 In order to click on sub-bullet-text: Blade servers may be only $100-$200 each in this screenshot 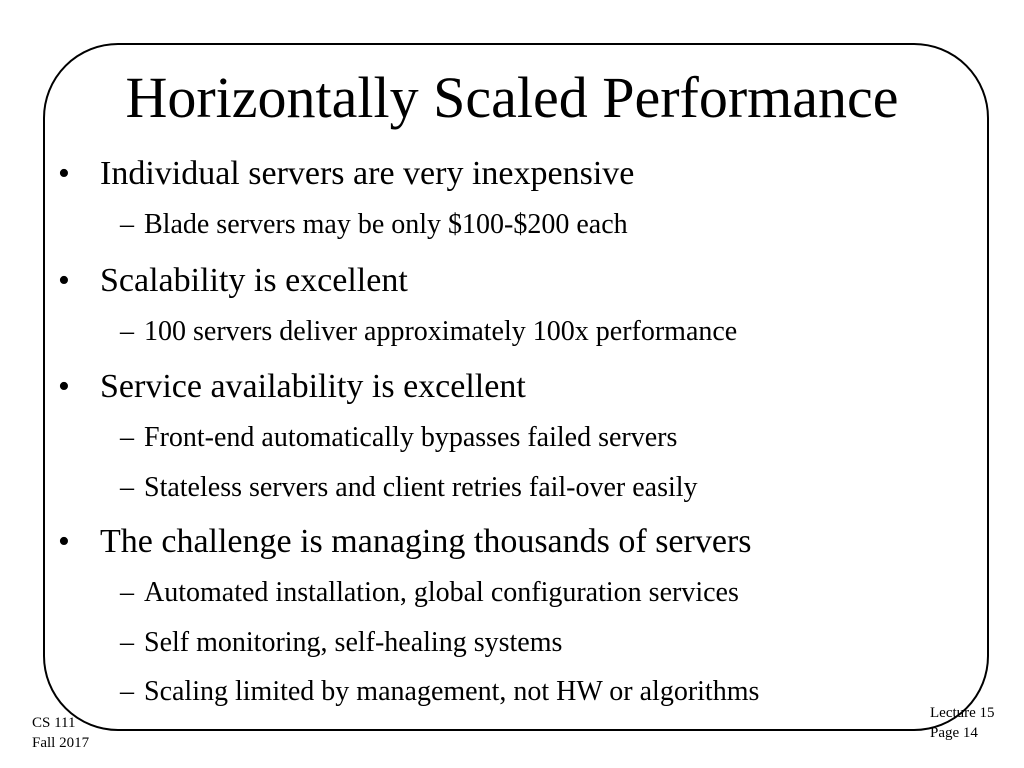, I will do `click(386, 224)`.